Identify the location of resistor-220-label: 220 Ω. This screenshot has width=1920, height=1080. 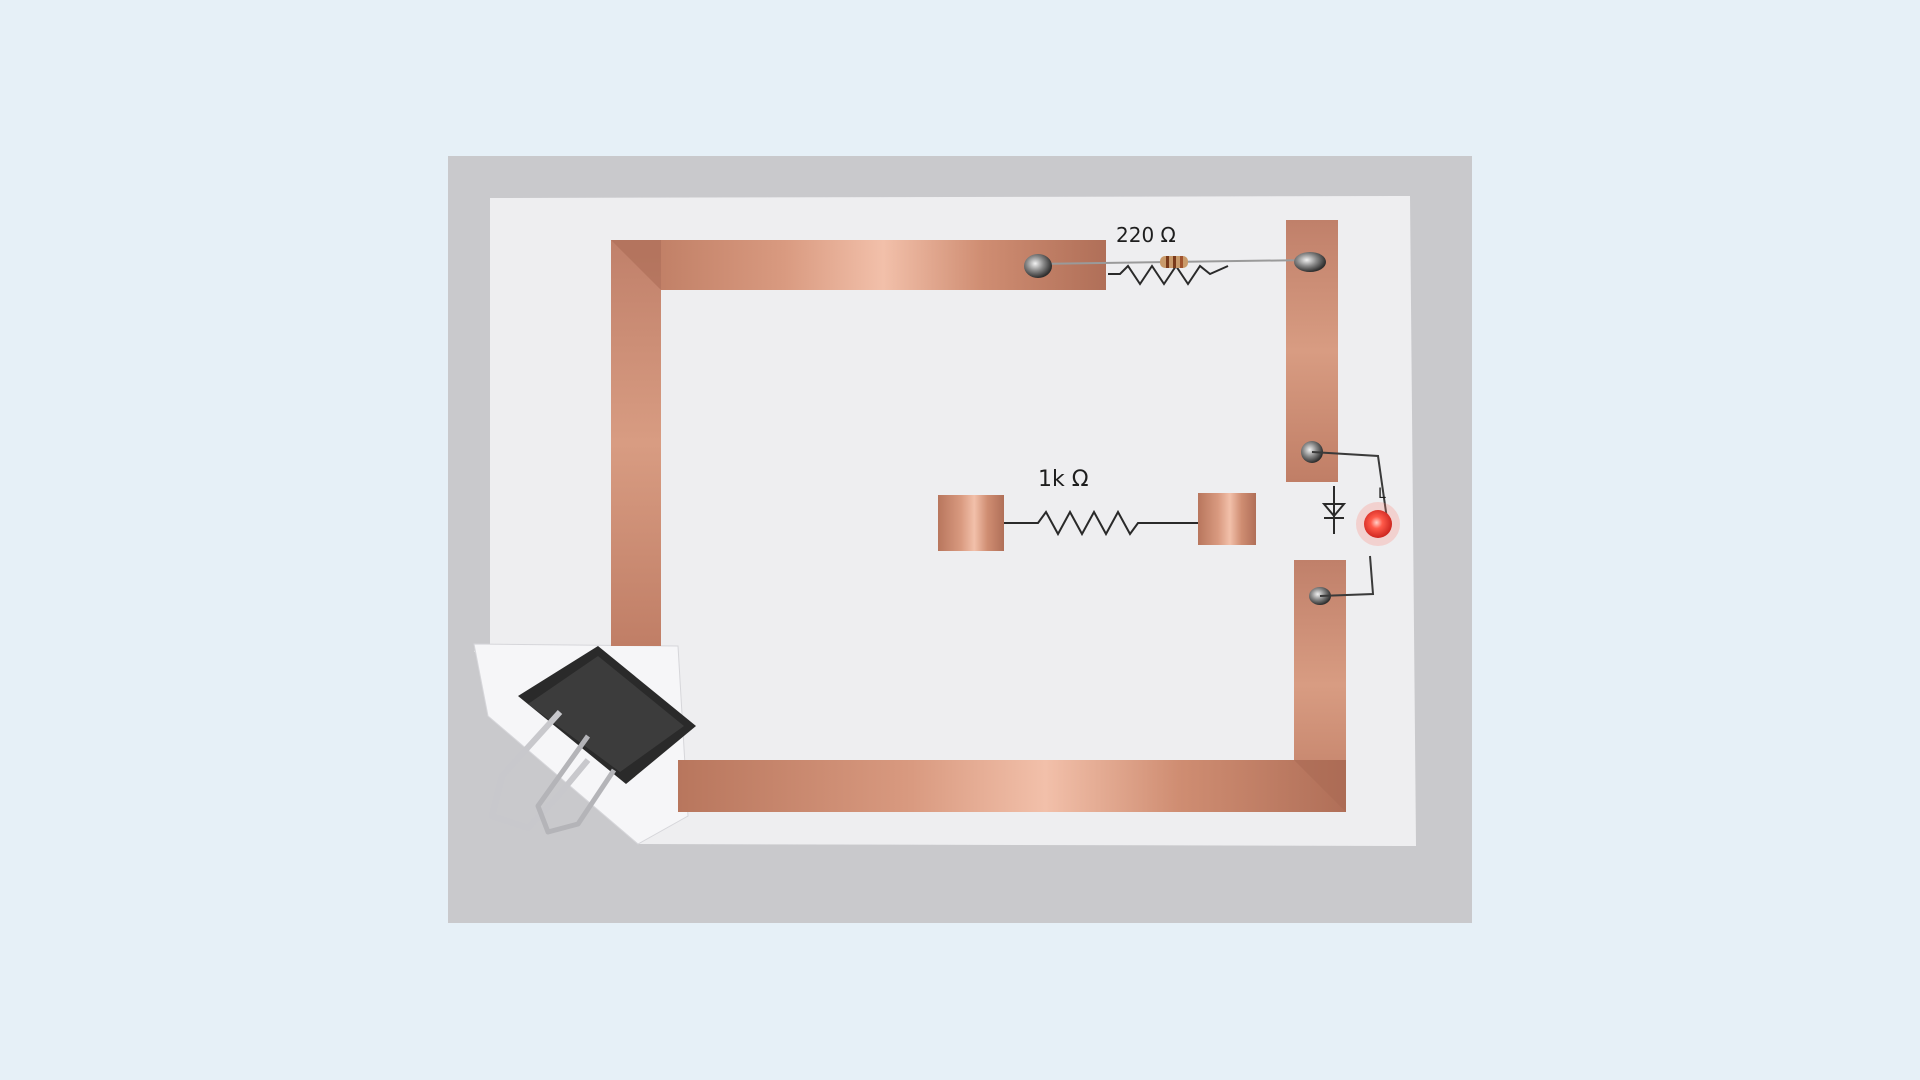
(1146, 235).